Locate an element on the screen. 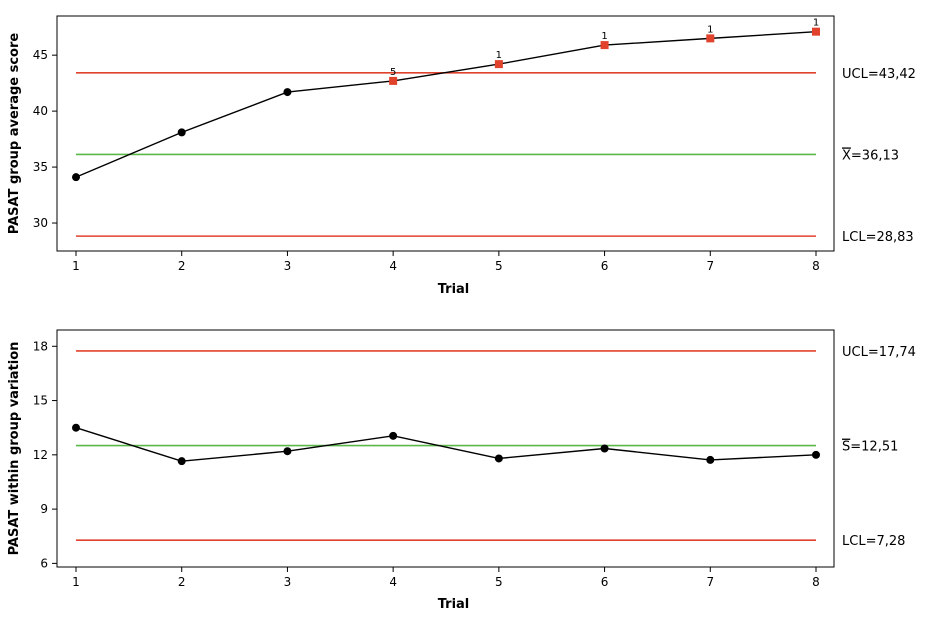  center-line-label: X=36,13 is located at coordinates (870, 155).